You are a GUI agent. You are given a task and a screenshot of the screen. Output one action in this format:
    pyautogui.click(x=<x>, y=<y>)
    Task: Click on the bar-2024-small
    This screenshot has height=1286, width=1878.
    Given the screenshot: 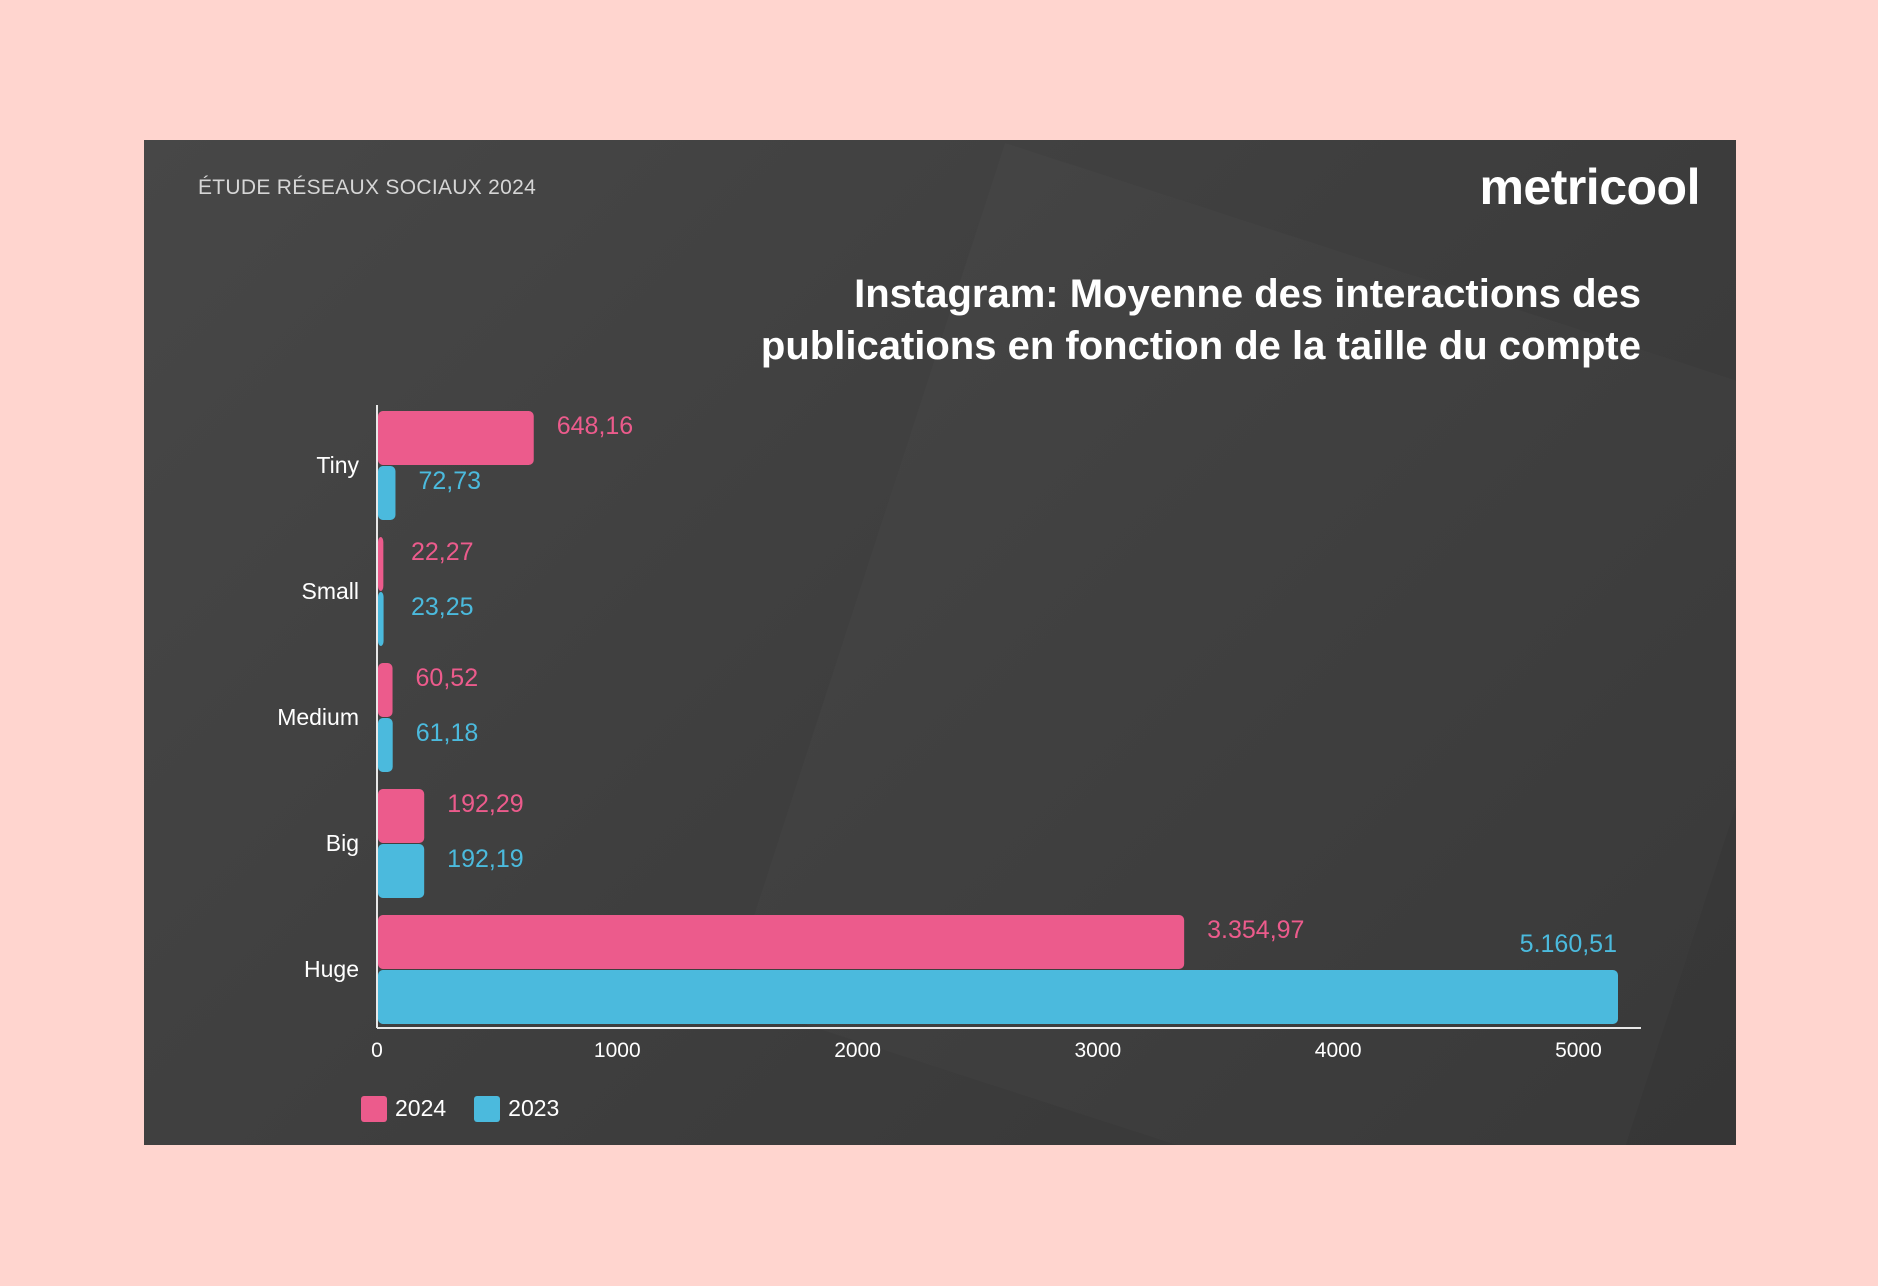 What is the action you would take?
    pyautogui.click(x=381, y=564)
    